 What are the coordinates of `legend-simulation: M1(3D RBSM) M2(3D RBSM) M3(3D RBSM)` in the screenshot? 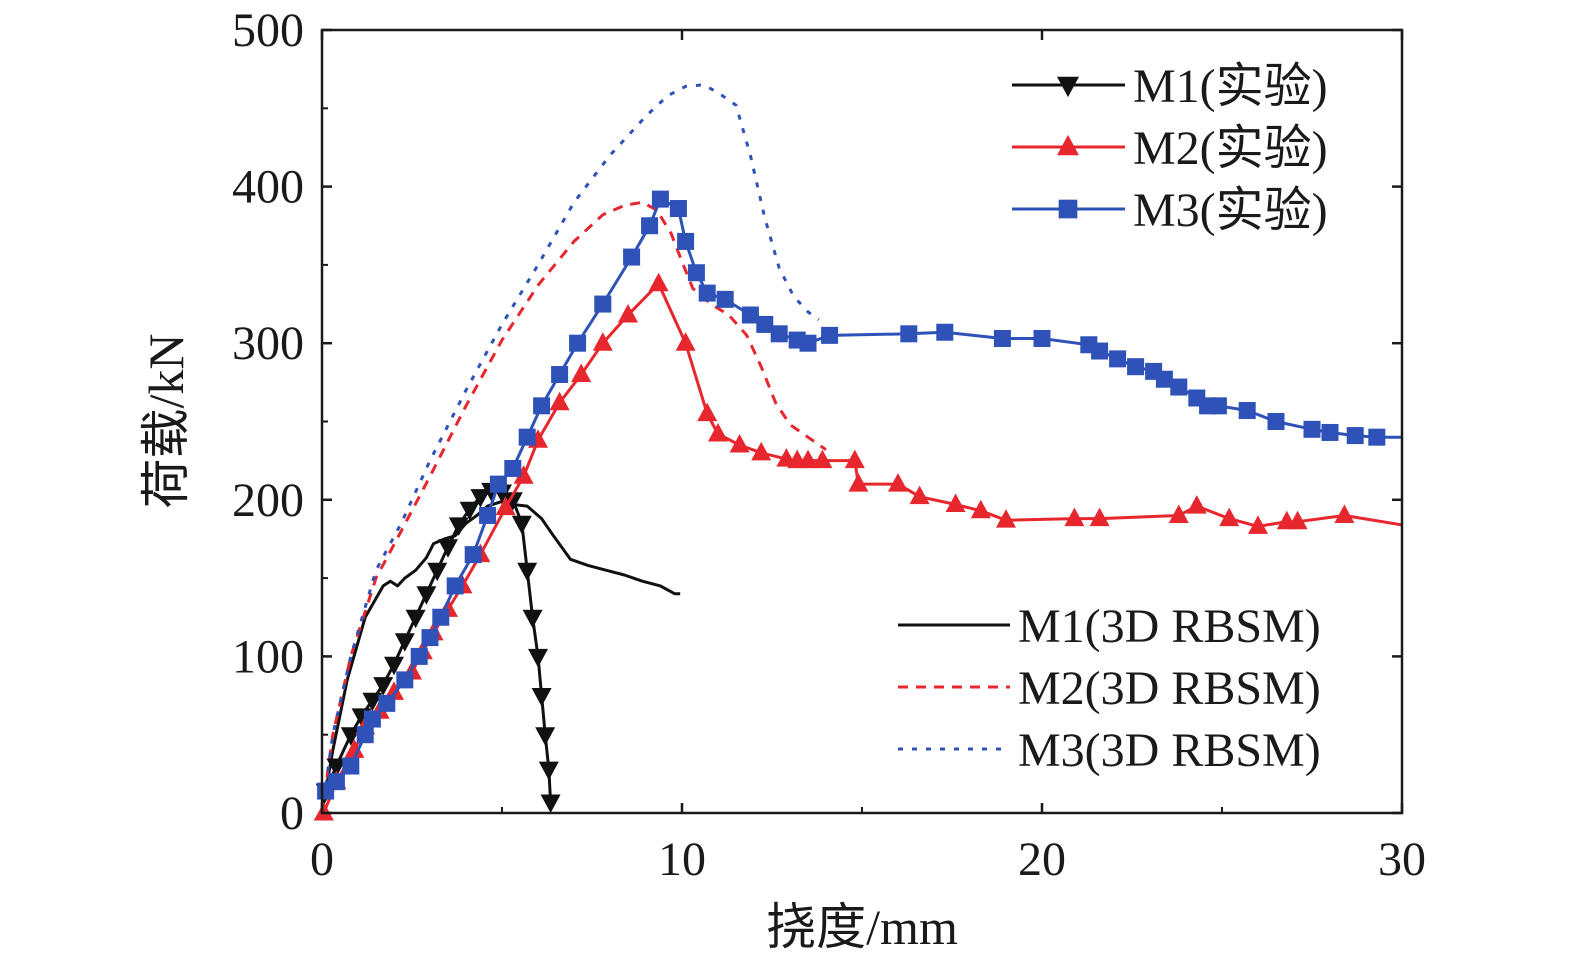 It's located at (1109, 688).